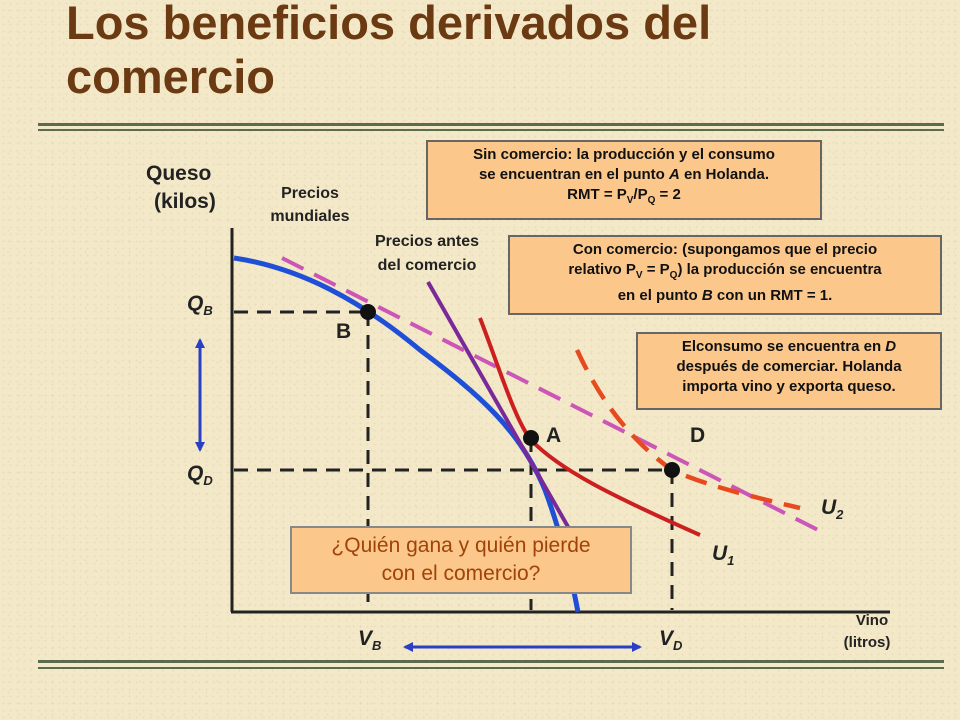 The image size is (960, 720). Describe the element at coordinates (630, 200) in the screenshot. I see `no-trade-line3-sub1: V` at that location.